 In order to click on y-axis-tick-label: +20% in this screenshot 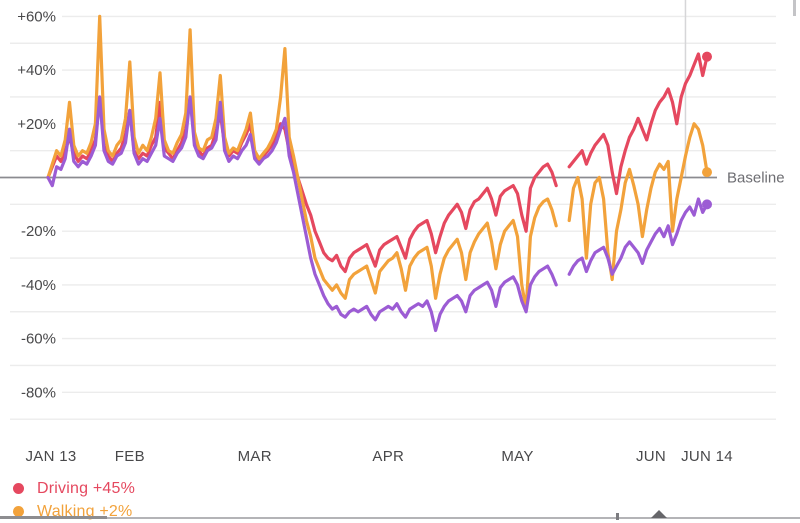, I will do `click(36, 124)`.